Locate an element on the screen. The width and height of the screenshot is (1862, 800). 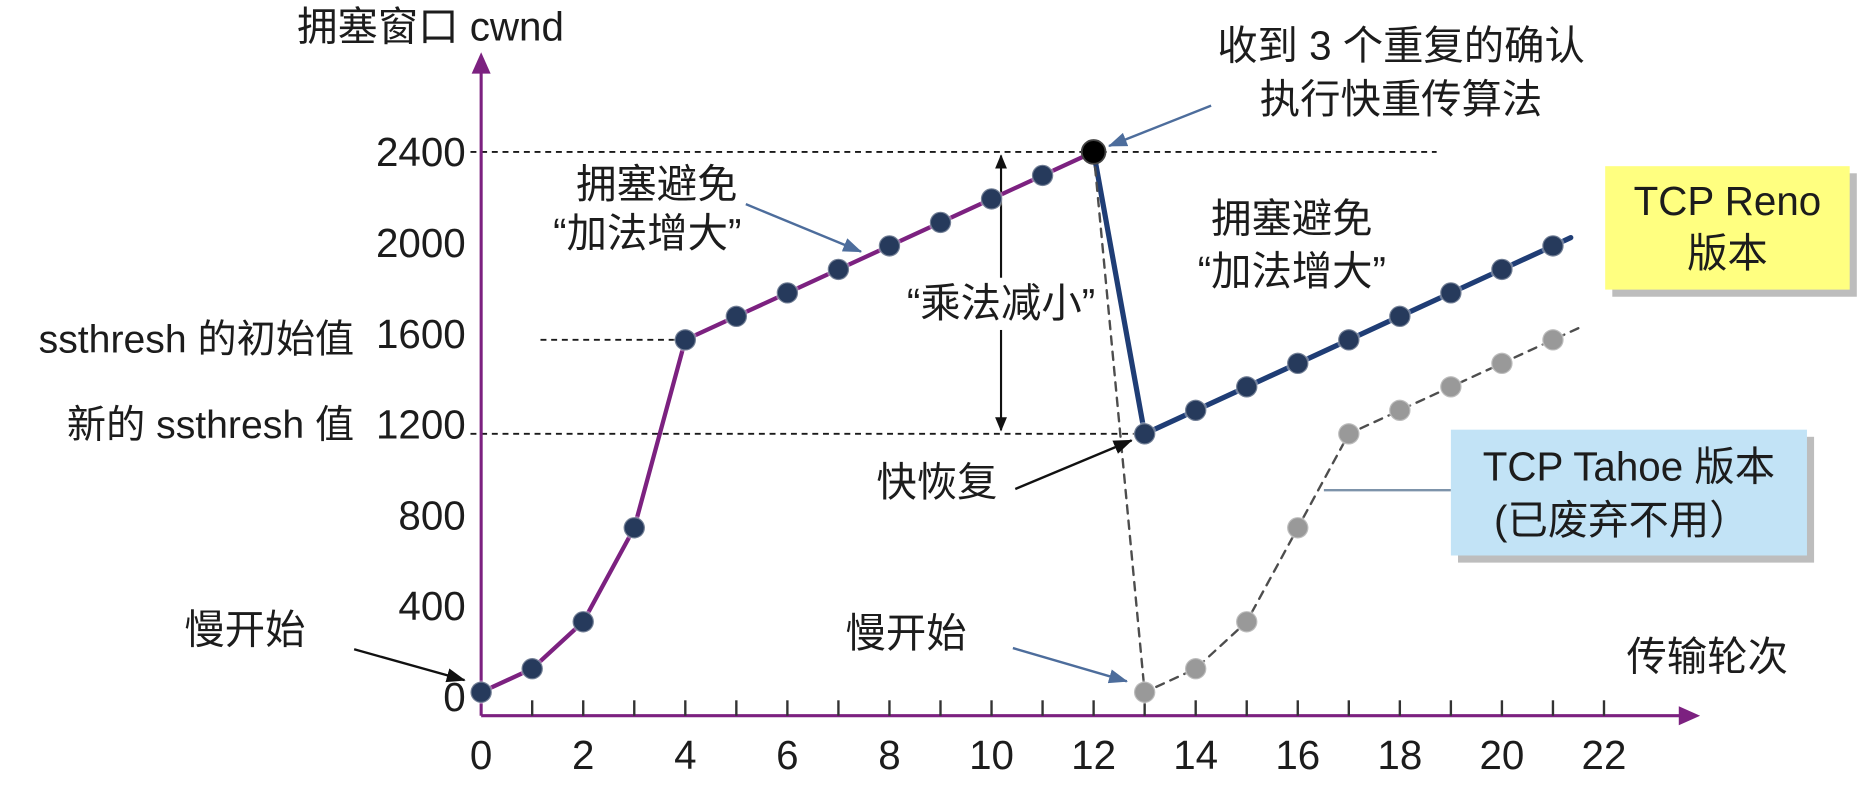
annotation-triple-dup-ack-line1: 收到 3 个重复的确认 is located at coordinates (1401, 45).